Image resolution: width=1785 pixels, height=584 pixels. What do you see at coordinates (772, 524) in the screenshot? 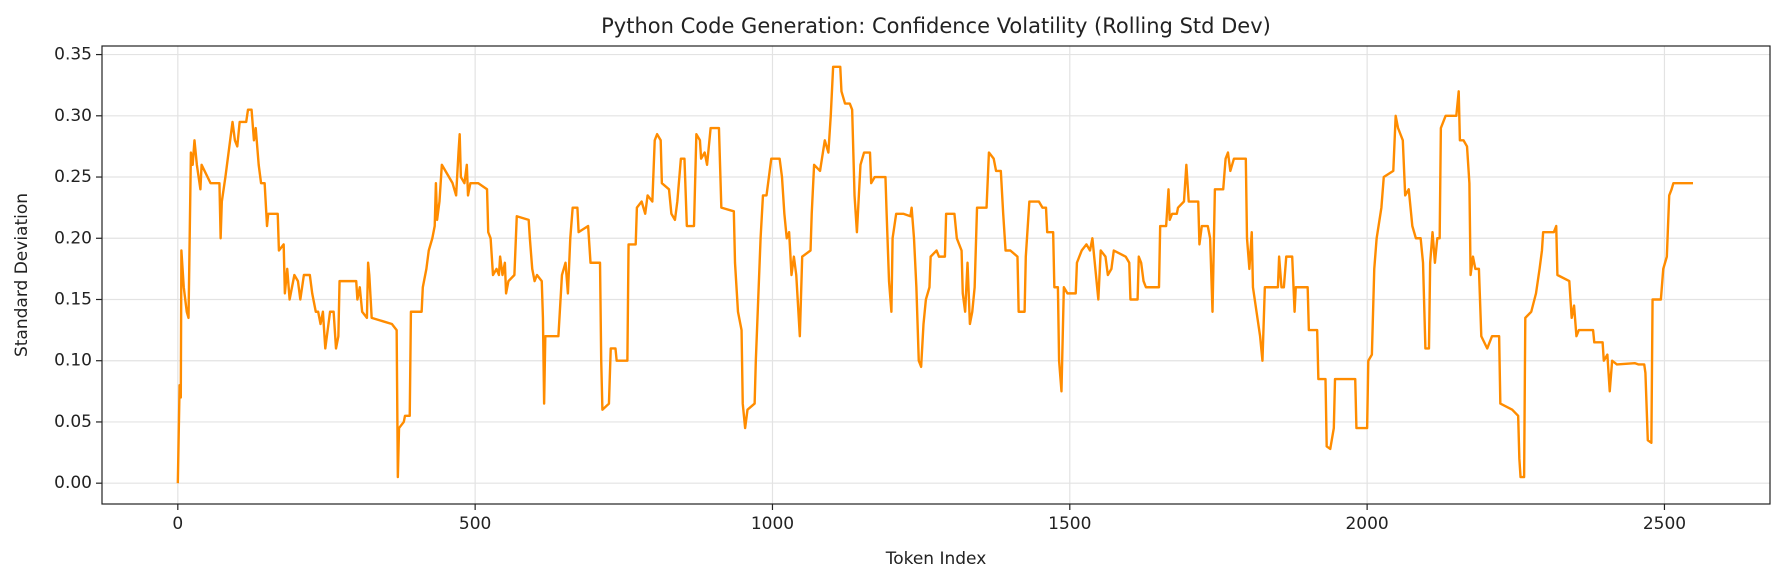
I see `x-tick-label: 1000` at bounding box center [772, 524].